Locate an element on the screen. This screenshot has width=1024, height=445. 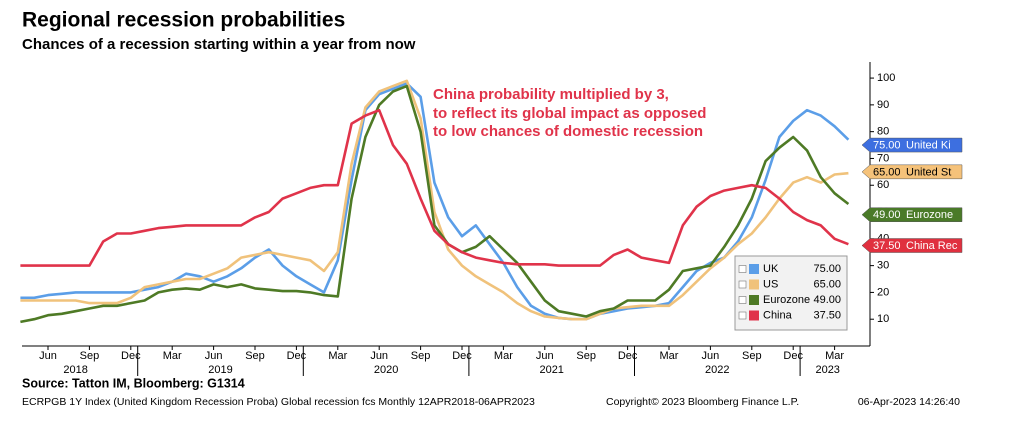
value-tag-name: Eurozone is located at coordinates (929, 215).